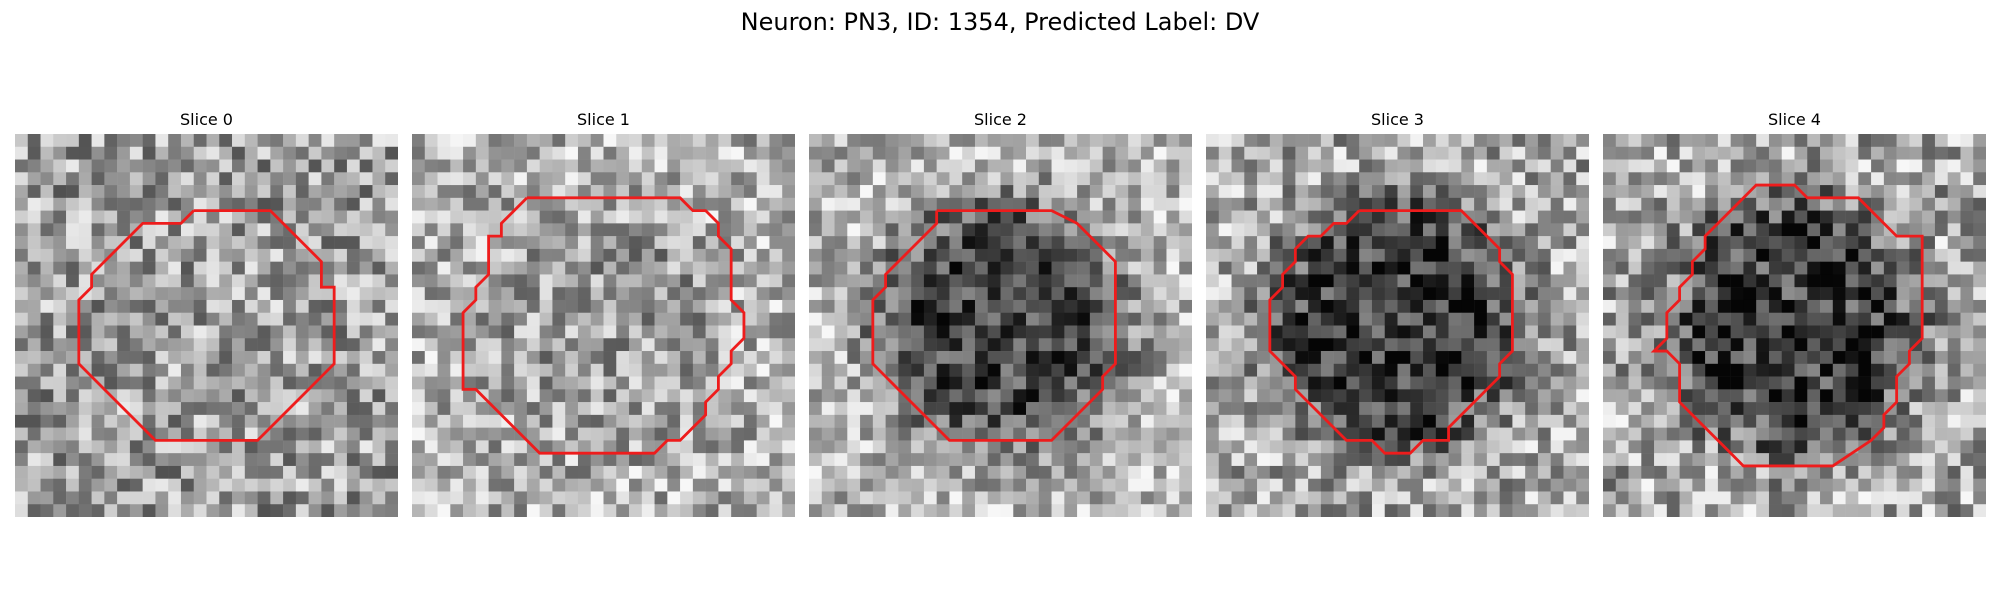  I want to click on slice-panel-3: Slice 3, so click(1397, 320).